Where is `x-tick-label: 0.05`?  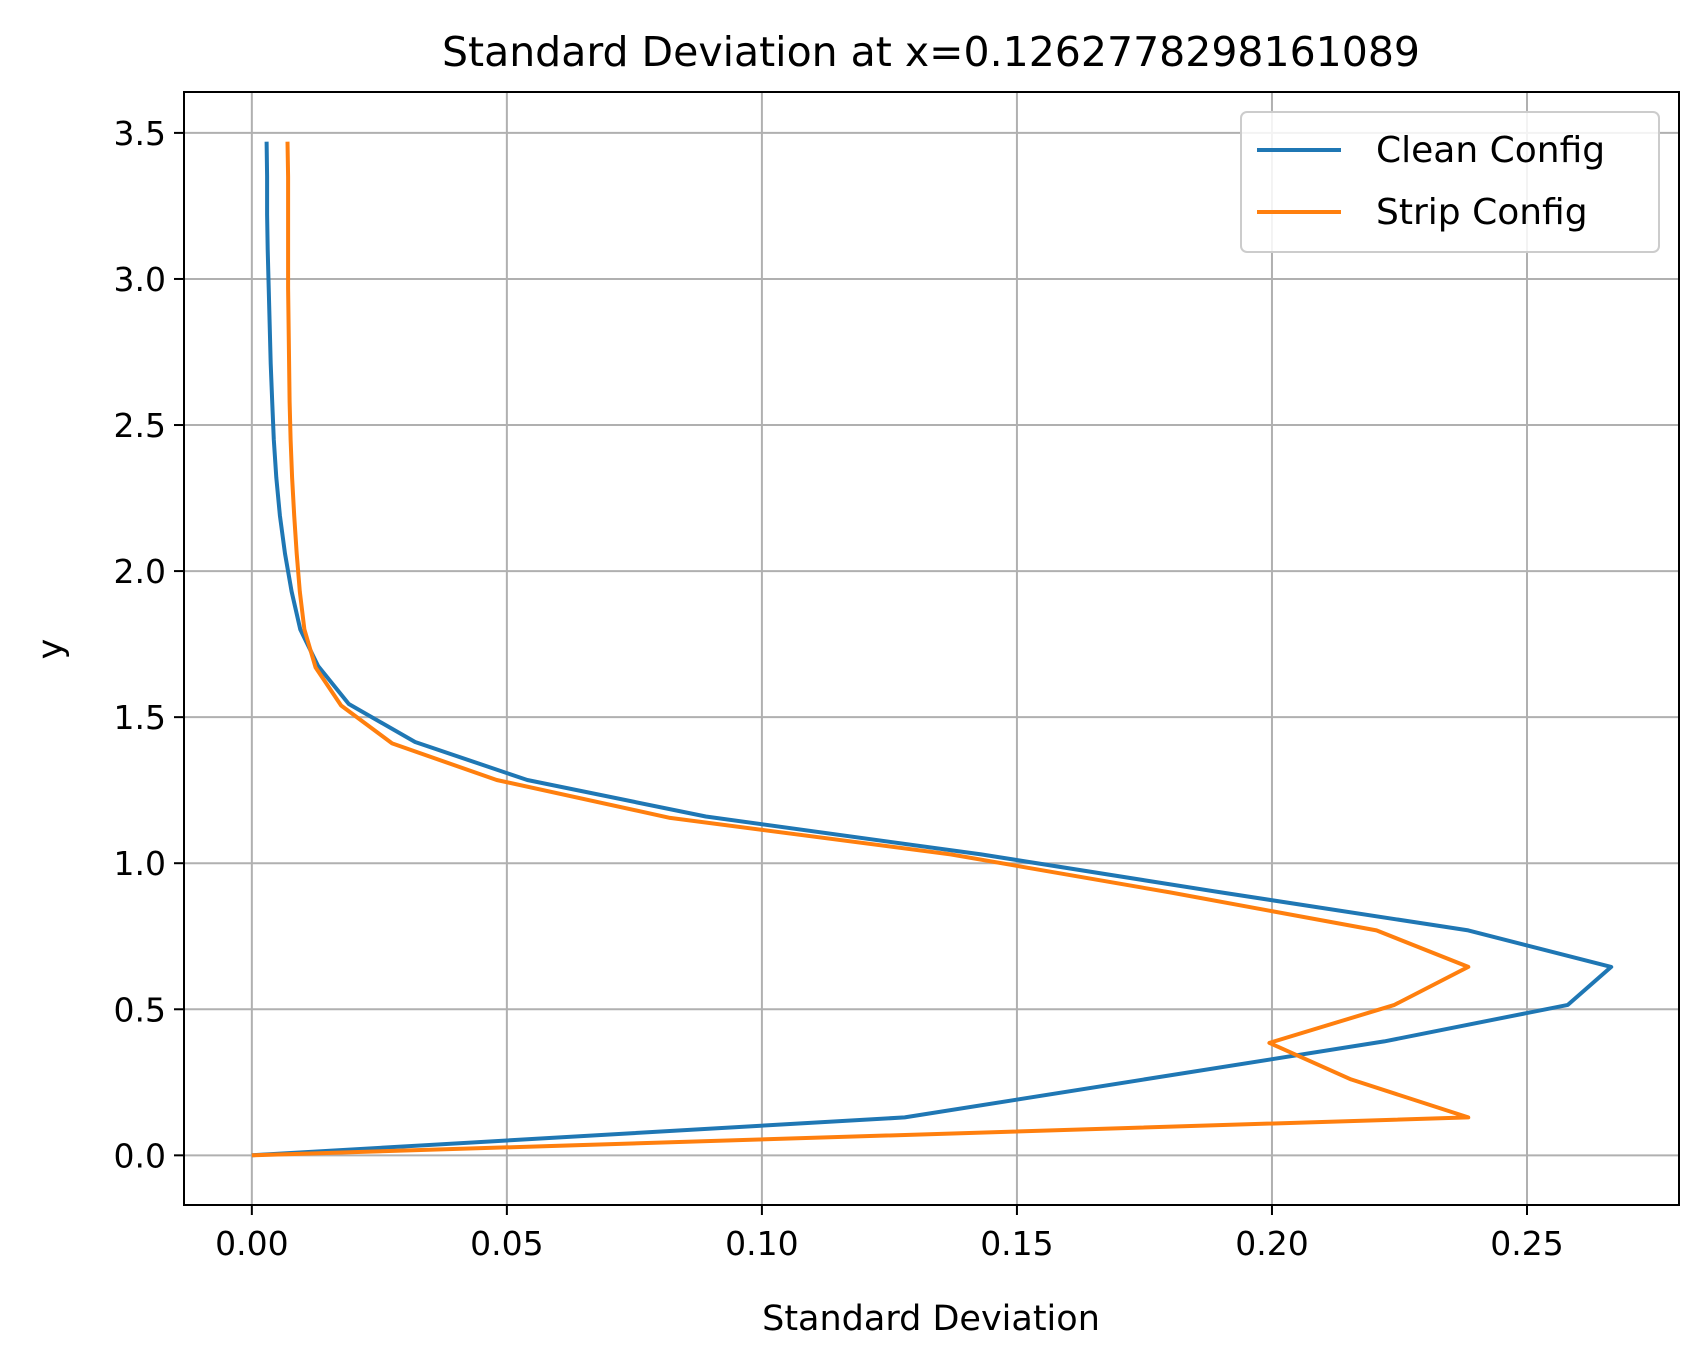 x-tick-label: 0.05 is located at coordinates (506, 1243).